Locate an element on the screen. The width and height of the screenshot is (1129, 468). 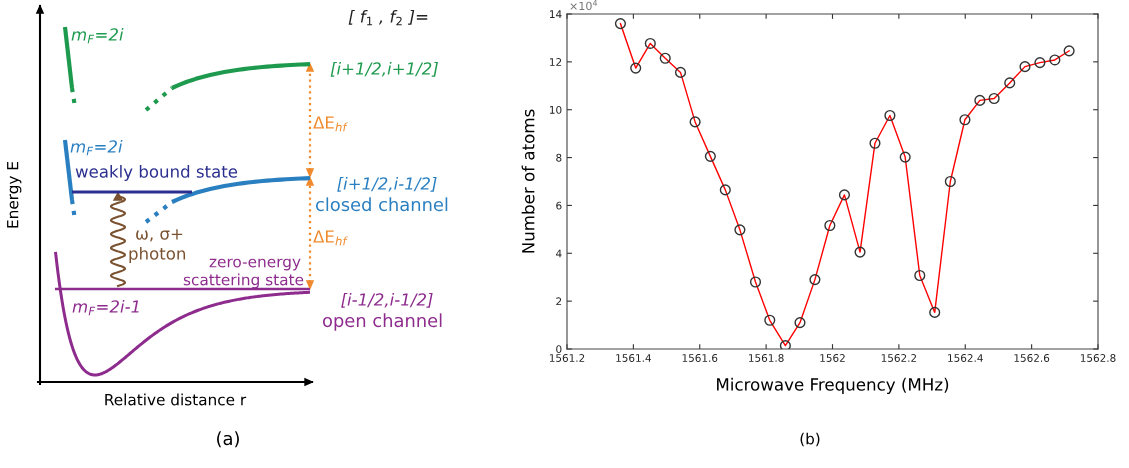
text: (b) is located at coordinates (810, 439).